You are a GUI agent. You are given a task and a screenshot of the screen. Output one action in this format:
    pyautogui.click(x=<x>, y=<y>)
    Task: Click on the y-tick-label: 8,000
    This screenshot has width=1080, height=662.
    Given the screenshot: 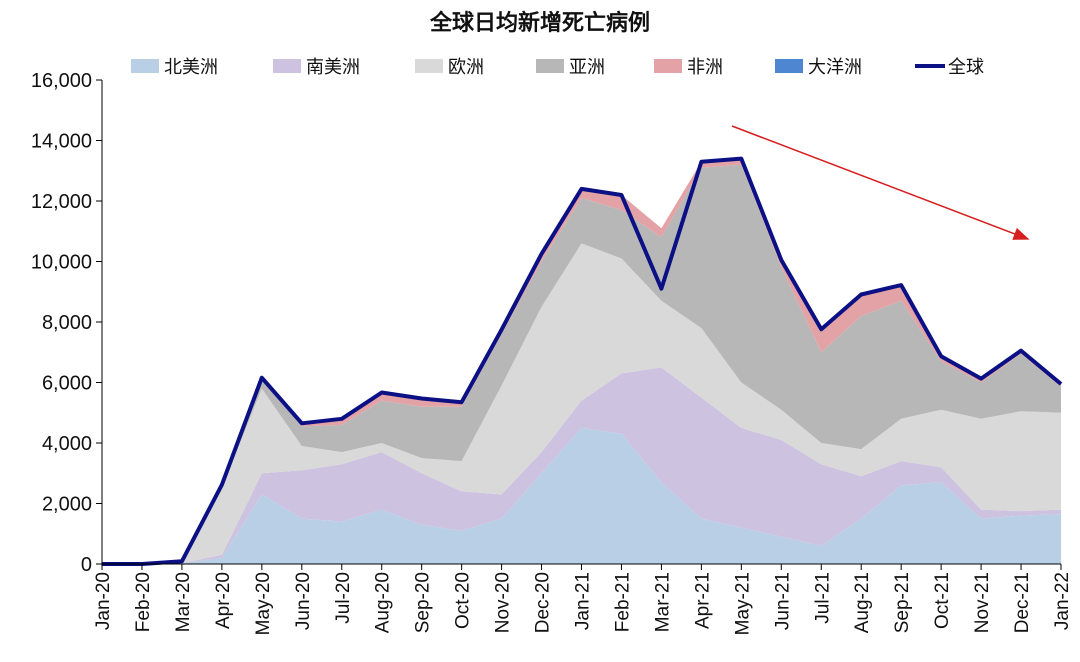 What is the action you would take?
    pyautogui.click(x=67, y=323)
    